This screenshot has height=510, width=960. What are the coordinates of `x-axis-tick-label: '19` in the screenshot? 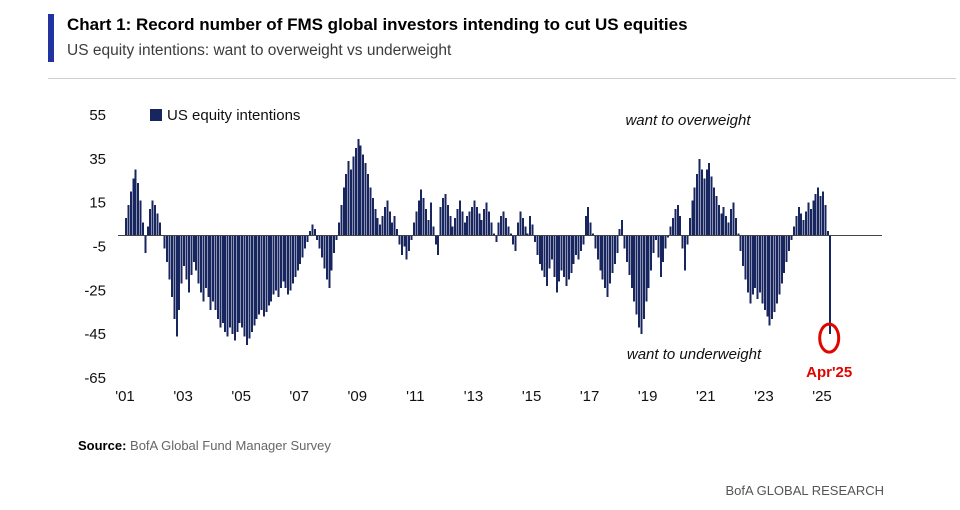 It's located at (648, 396).